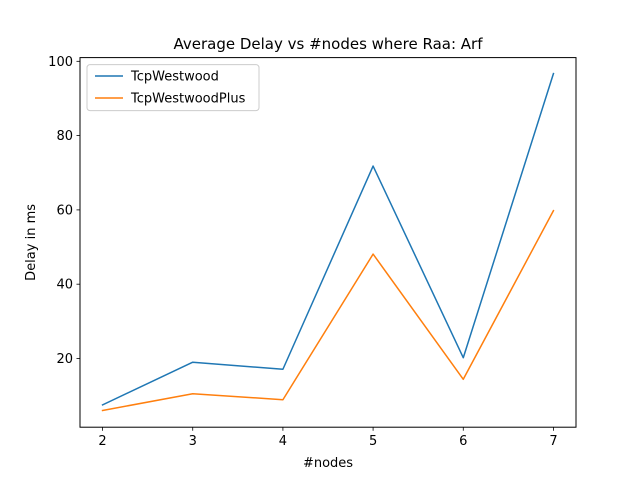 The width and height of the screenshot is (640, 480). What do you see at coordinates (328, 438) in the screenshot?
I see `x-axis: 2 3 4 5 6 7` at bounding box center [328, 438].